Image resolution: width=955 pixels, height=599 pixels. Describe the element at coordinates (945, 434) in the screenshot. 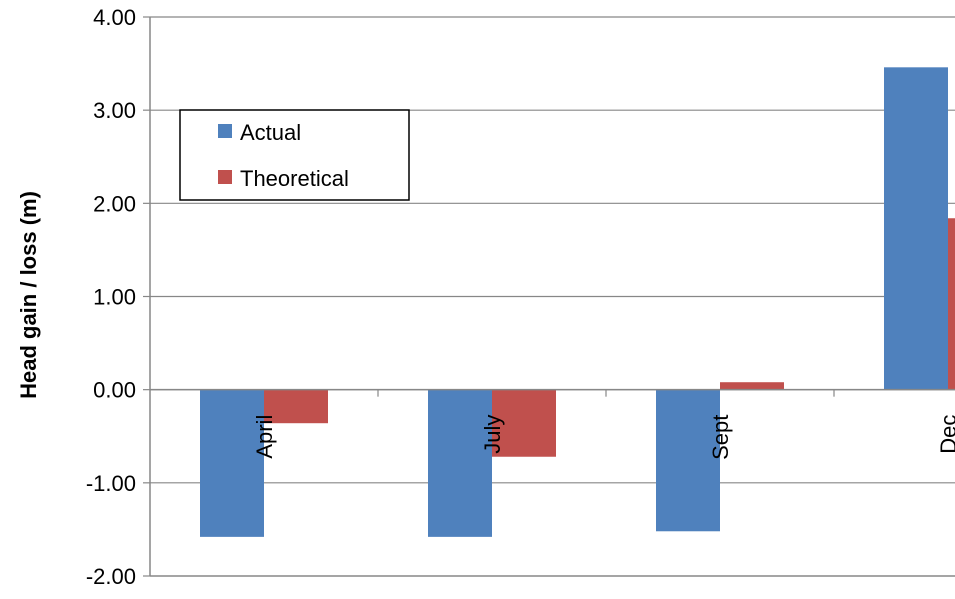

I see `category-label-dec: Dec` at that location.